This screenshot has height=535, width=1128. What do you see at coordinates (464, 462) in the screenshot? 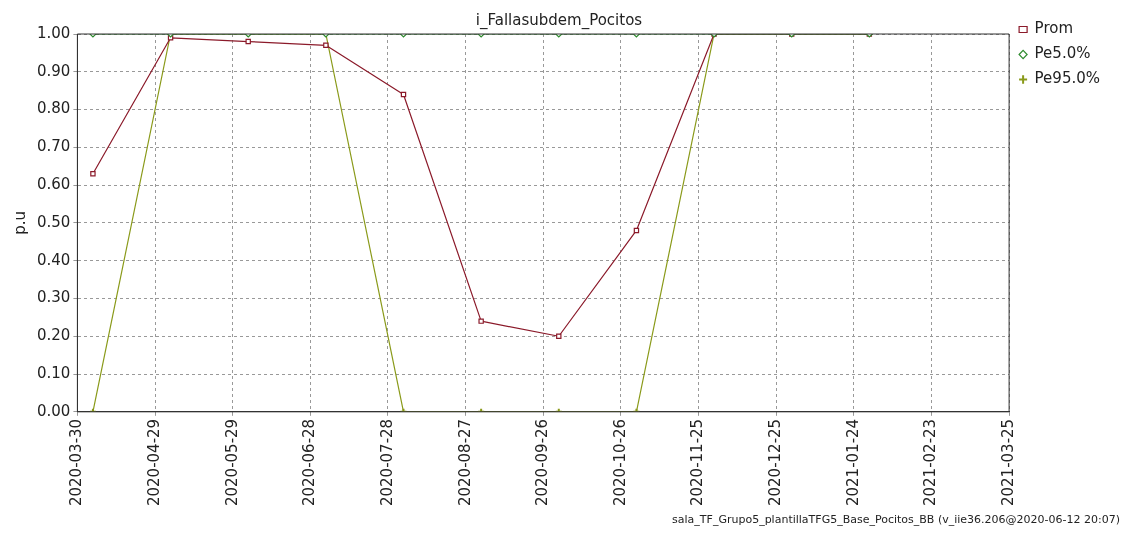
I see `x-tick-label: 2020-08-27` at bounding box center [464, 462].